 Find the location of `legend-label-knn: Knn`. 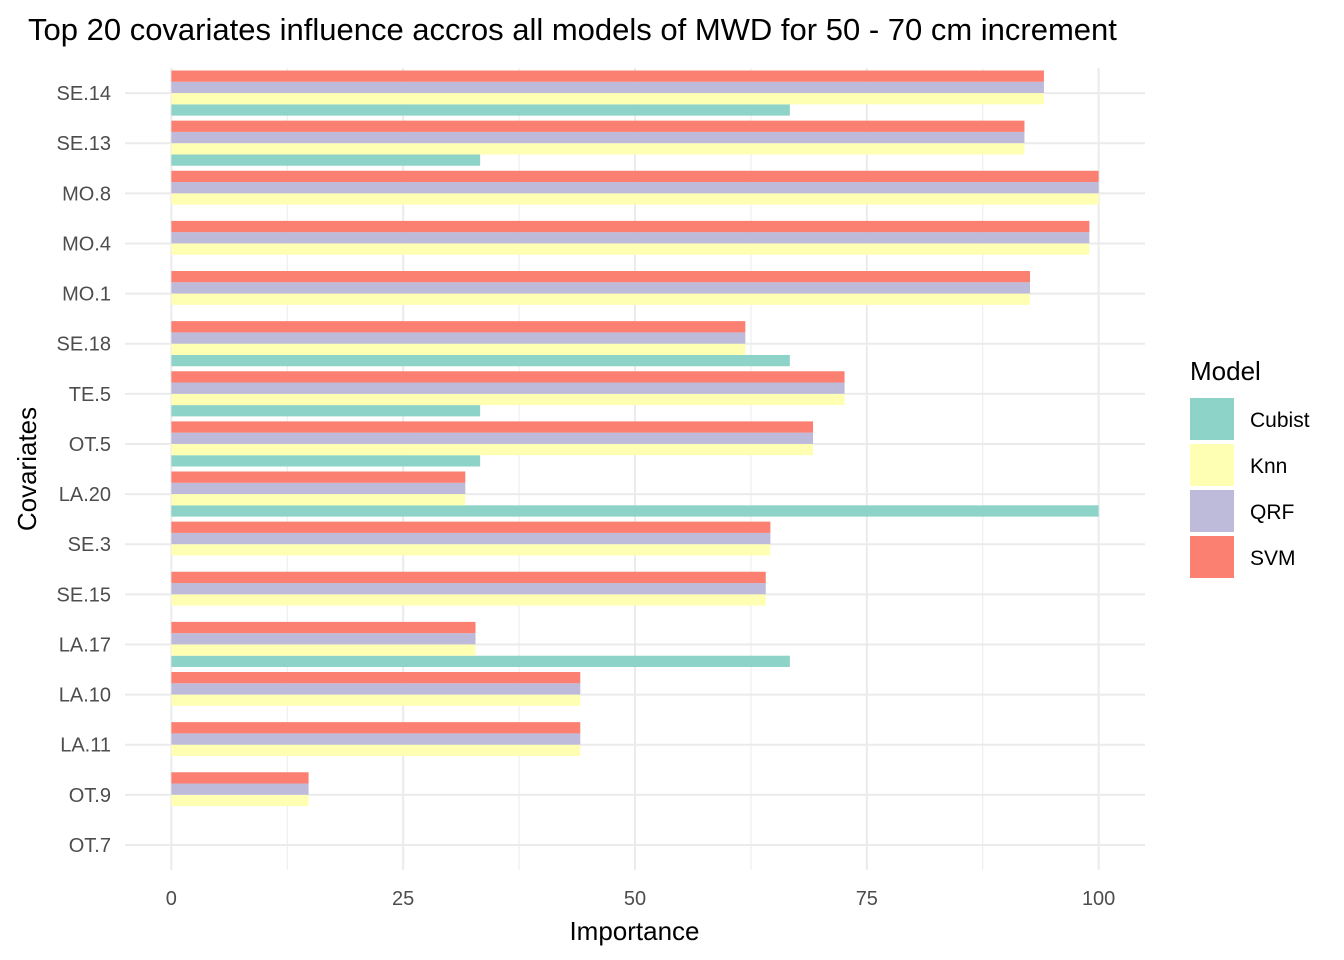

legend-label-knn: Knn is located at coordinates (1268, 466).